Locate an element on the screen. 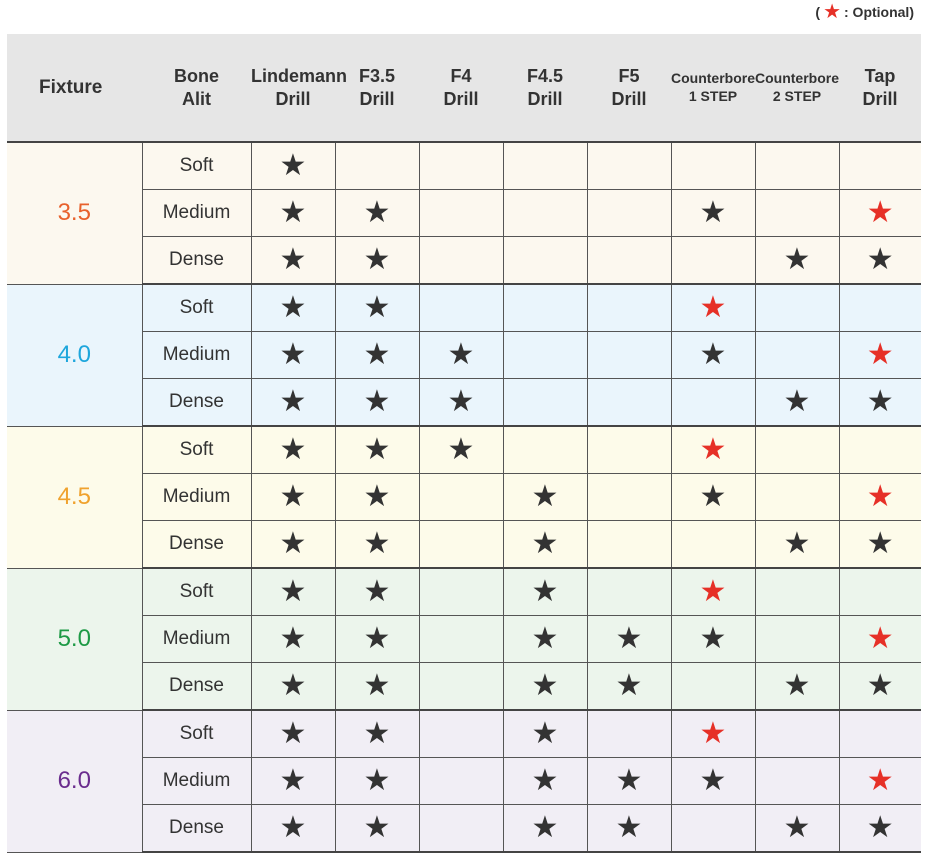  legend-open-paren: ( is located at coordinates (818, 12).